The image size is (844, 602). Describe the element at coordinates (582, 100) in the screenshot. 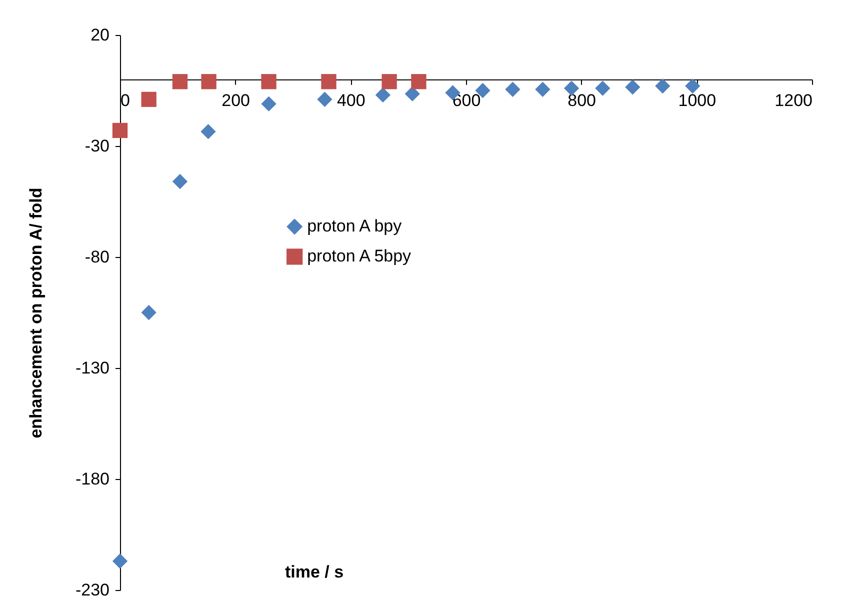

I see `x-tick-label: 800` at that location.